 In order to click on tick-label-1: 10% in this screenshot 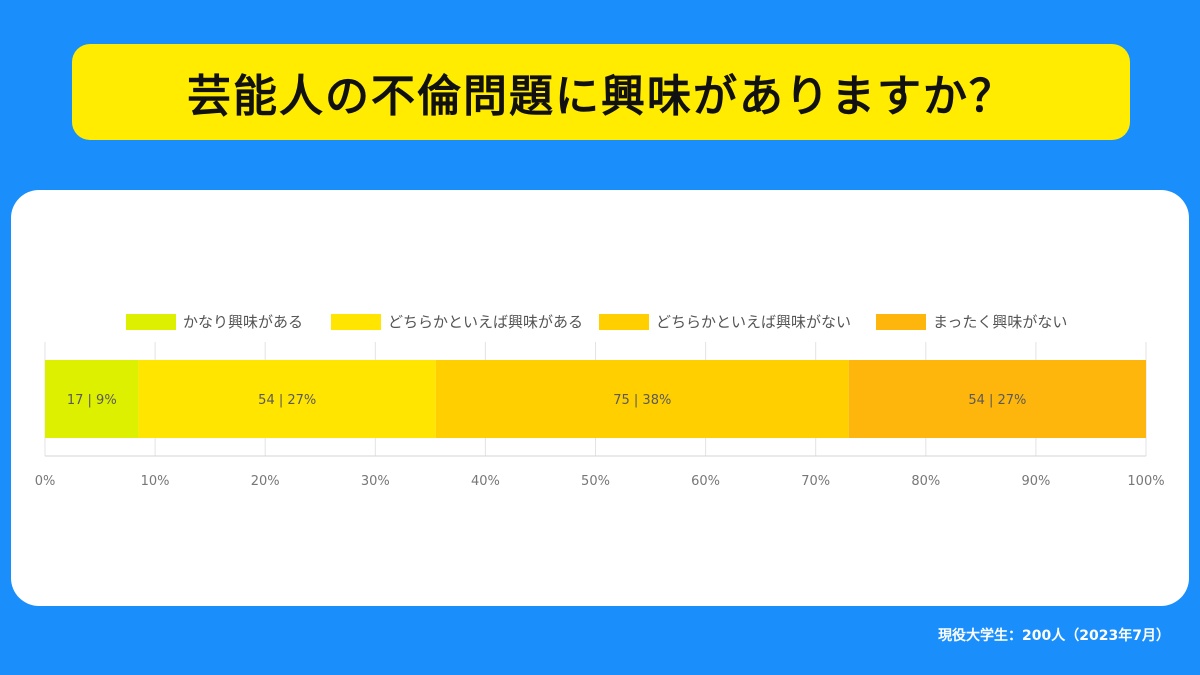, I will do `click(155, 481)`.